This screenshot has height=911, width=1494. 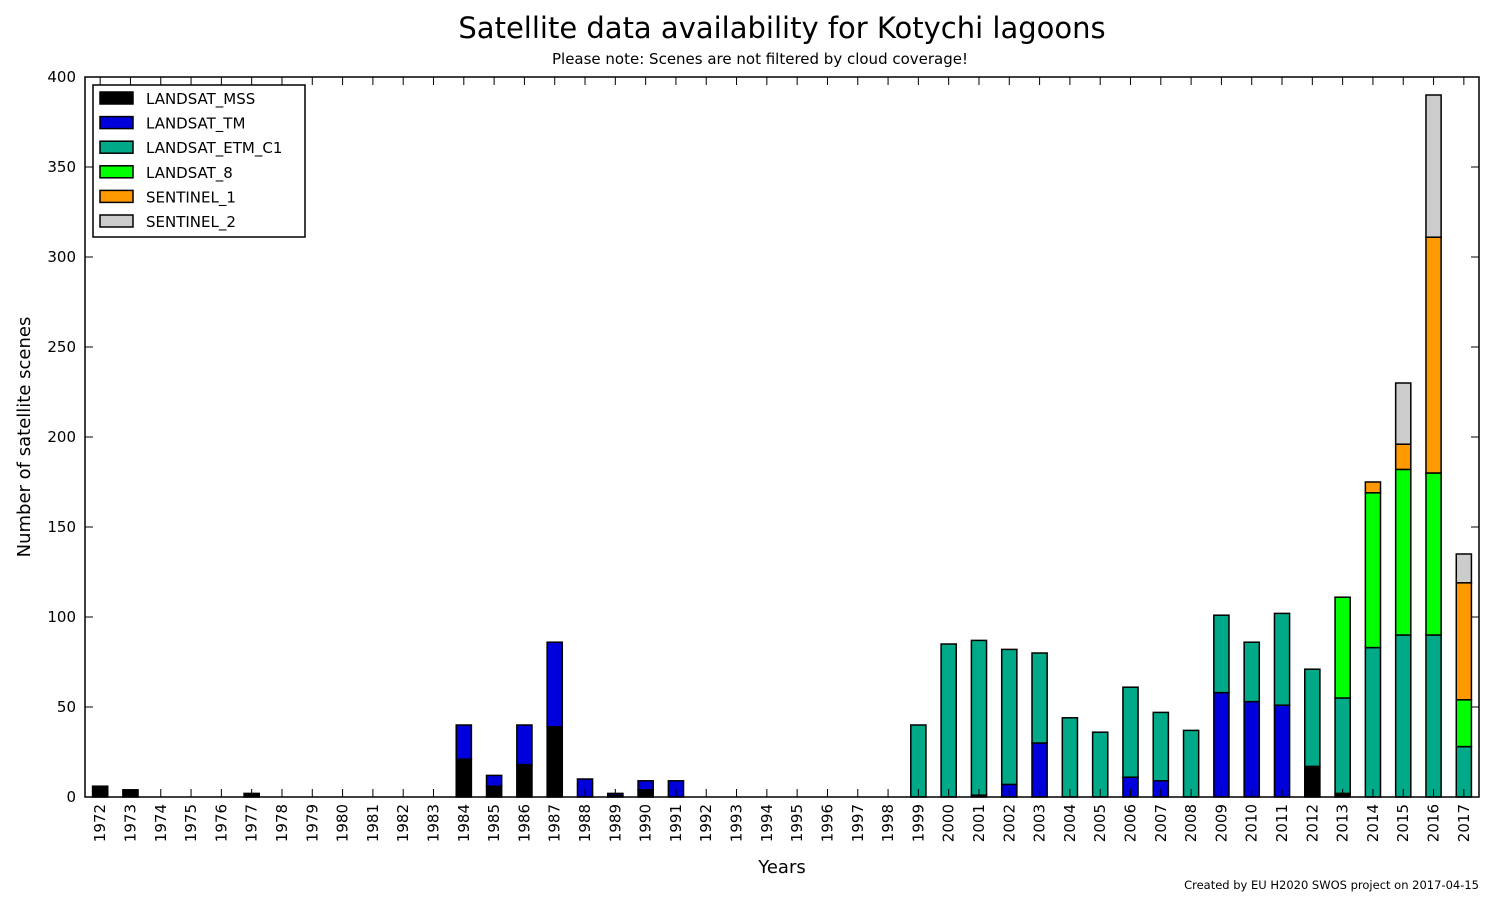 I want to click on x-tick-label: 2000, so click(x=949, y=823).